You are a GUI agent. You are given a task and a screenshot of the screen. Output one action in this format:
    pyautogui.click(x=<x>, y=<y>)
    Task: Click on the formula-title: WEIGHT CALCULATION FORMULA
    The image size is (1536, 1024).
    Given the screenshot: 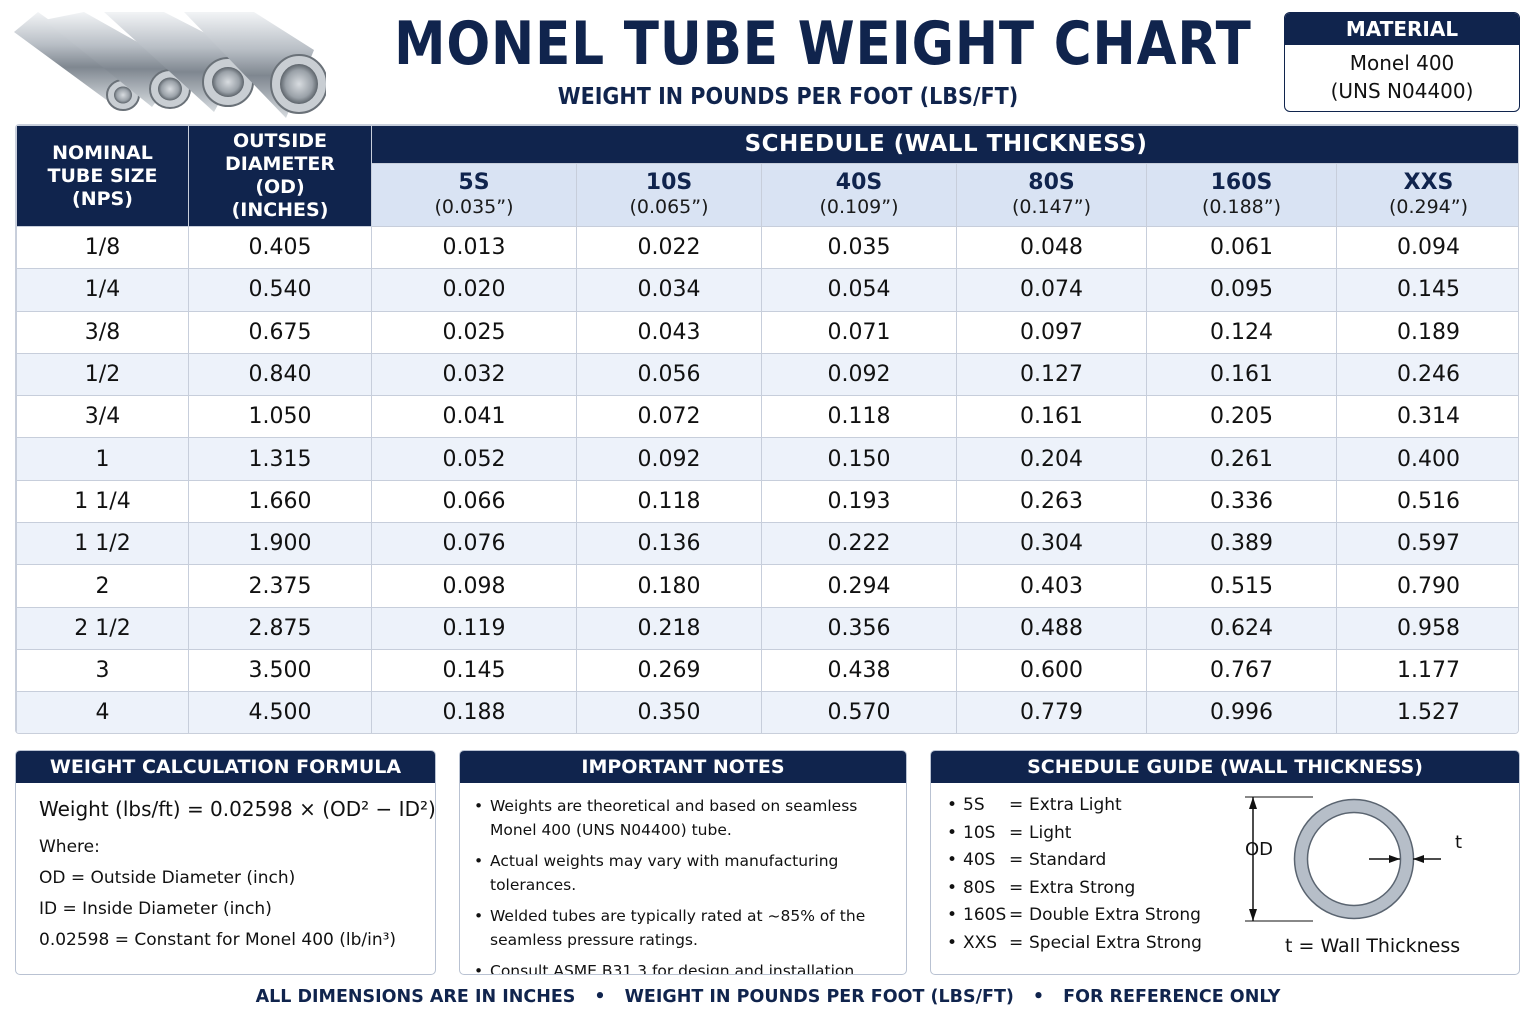 What is the action you would take?
    pyautogui.click(x=225, y=767)
    